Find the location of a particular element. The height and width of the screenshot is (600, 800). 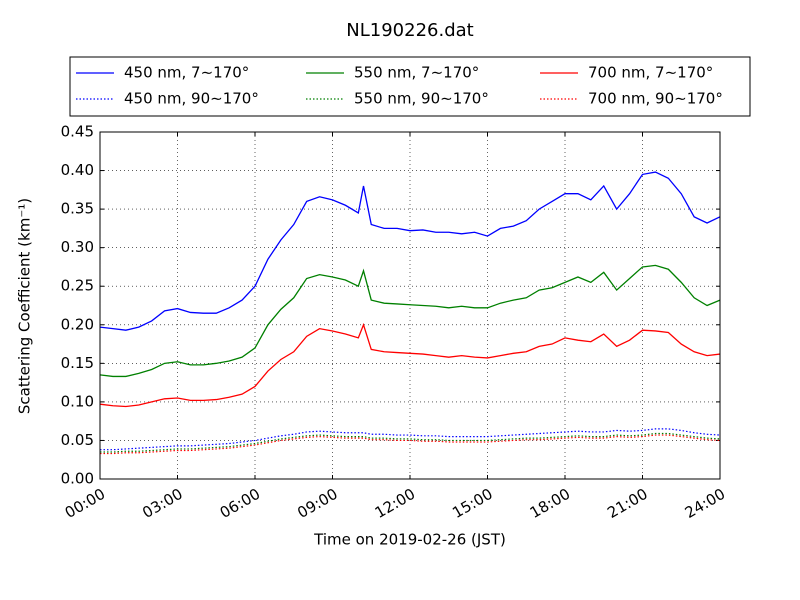

chart-title: NL190226.dat is located at coordinates (409, 30).